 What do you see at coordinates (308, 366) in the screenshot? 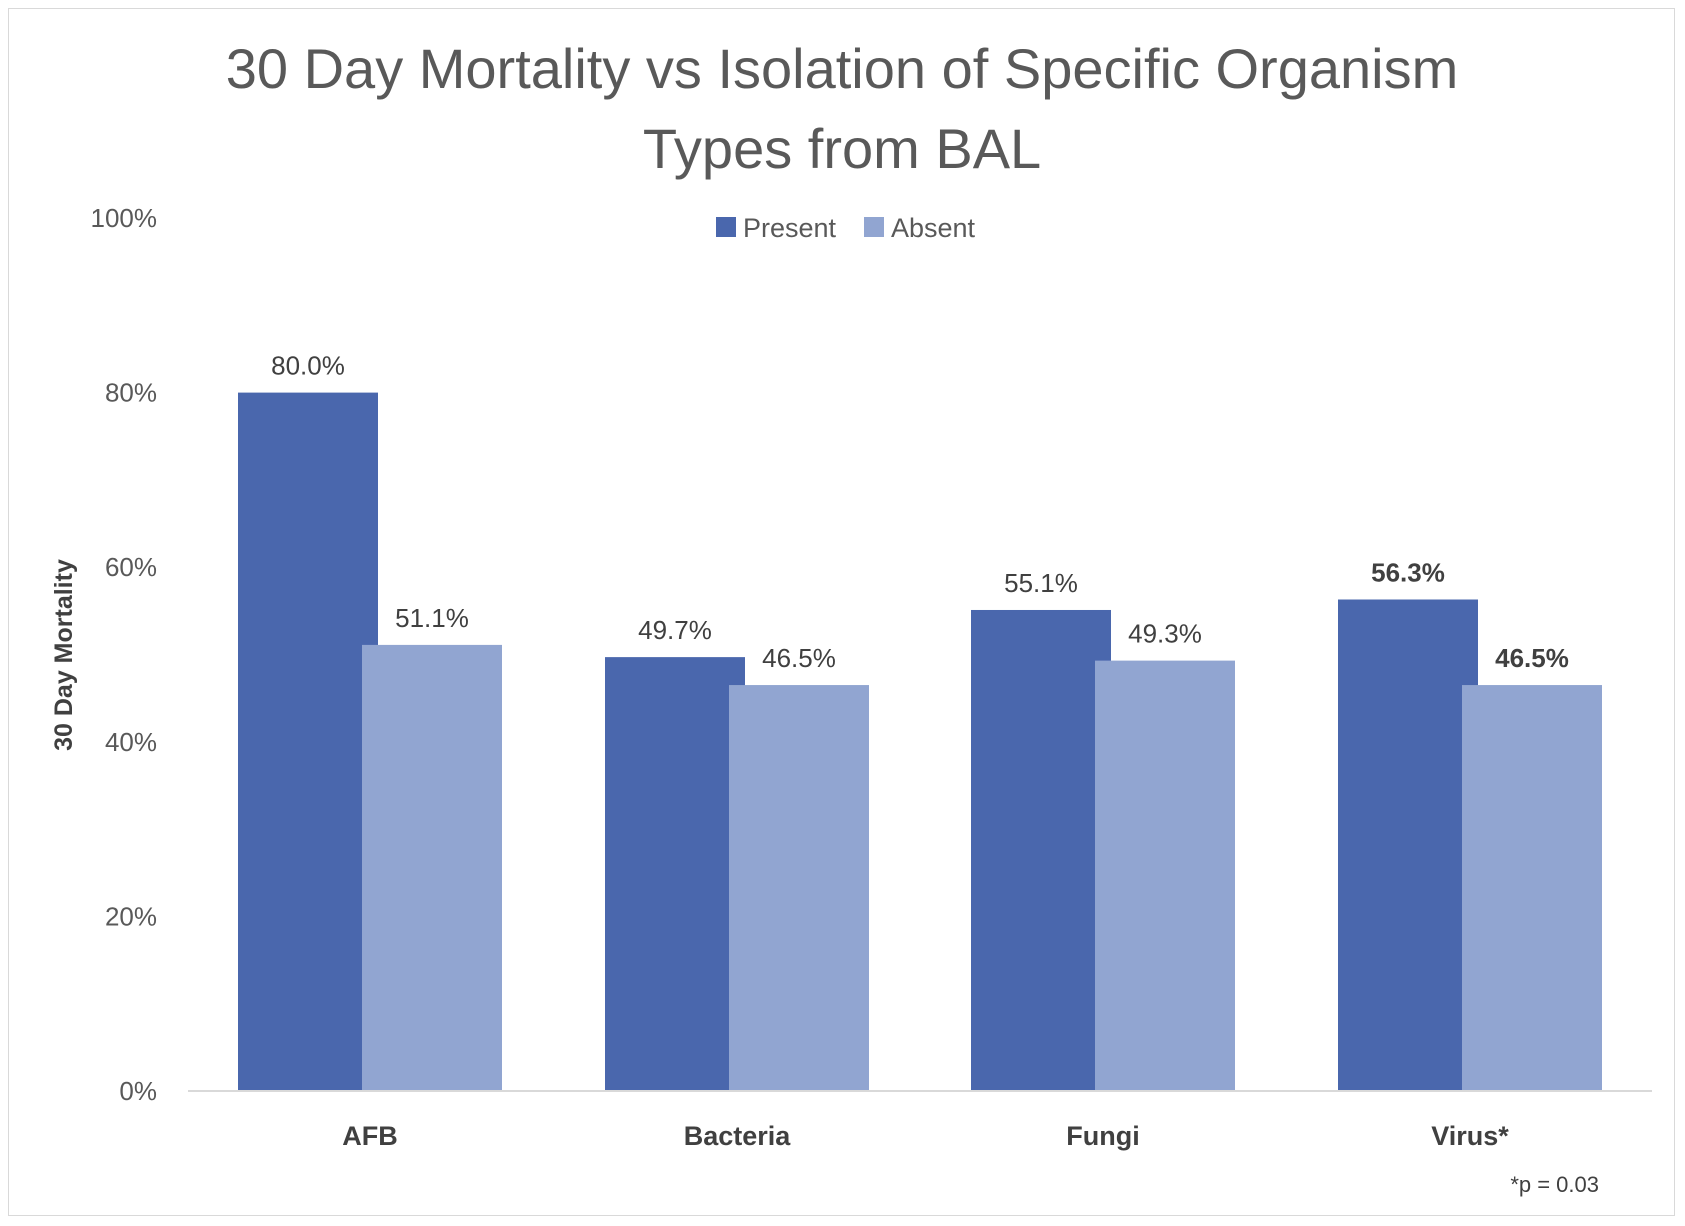
I see `data-label: 80.0%` at bounding box center [308, 366].